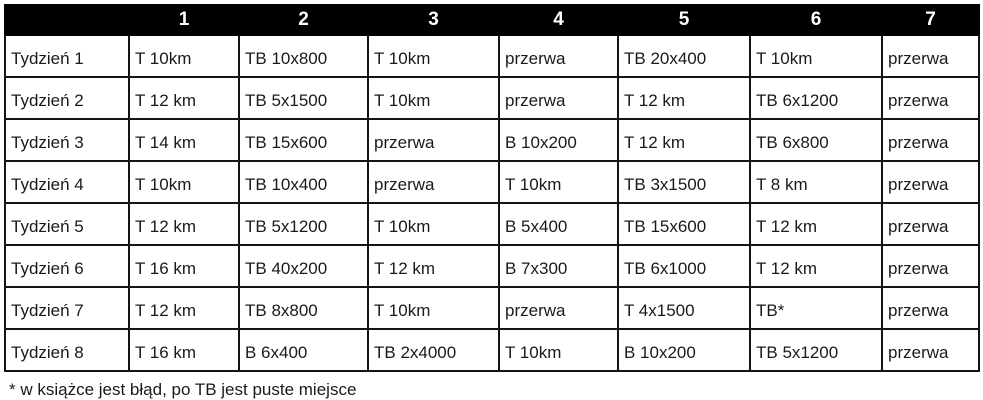  What do you see at coordinates (684, 20) in the screenshot?
I see `header-day-cell: 5` at bounding box center [684, 20].